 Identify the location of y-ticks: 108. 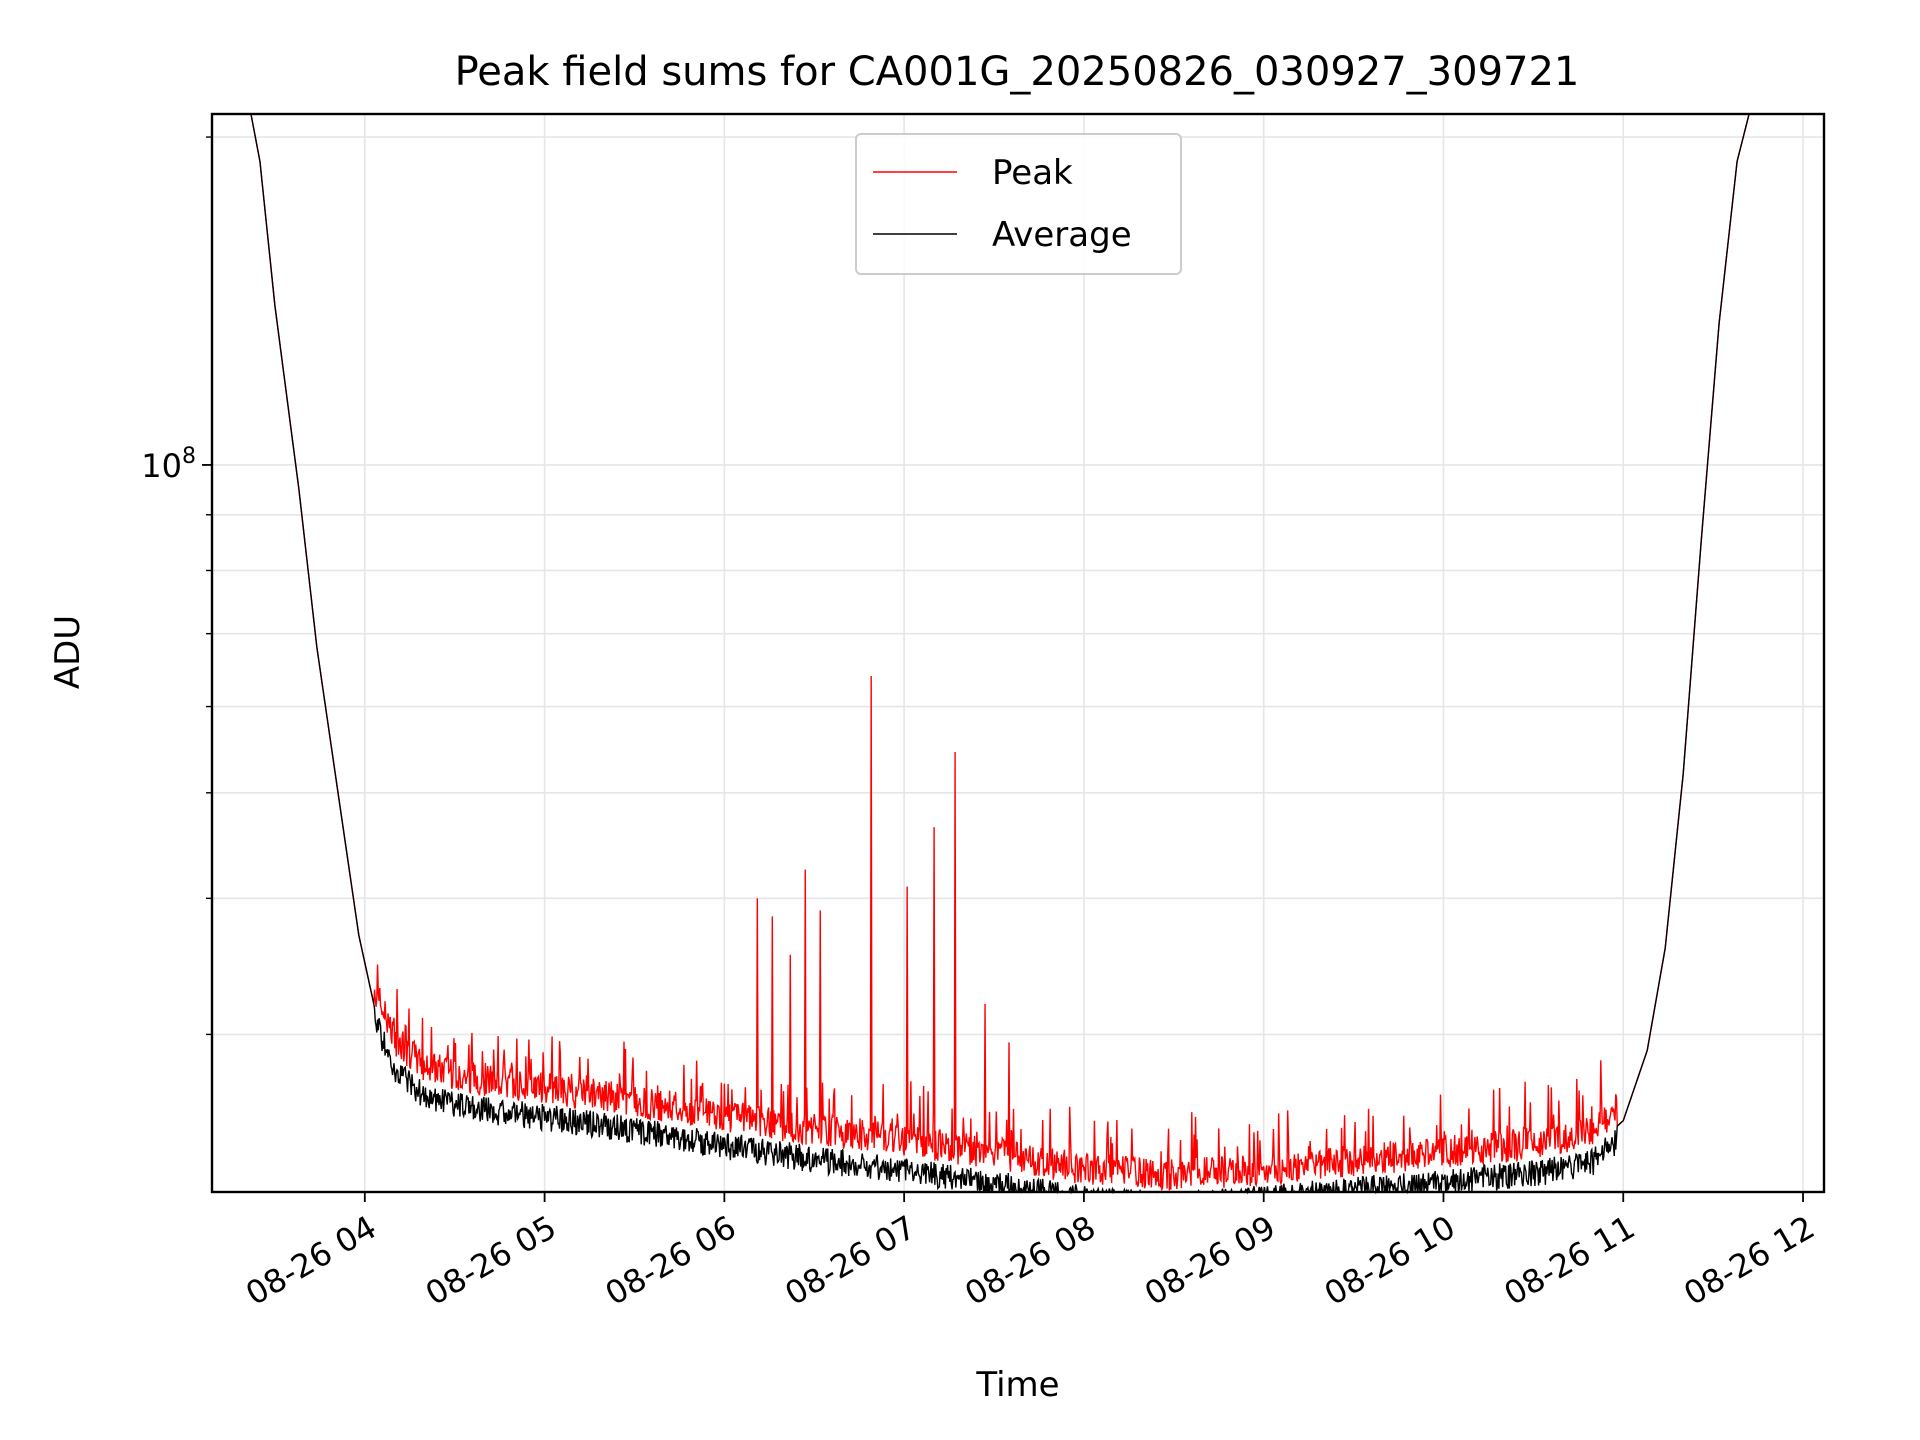
(176, 586).